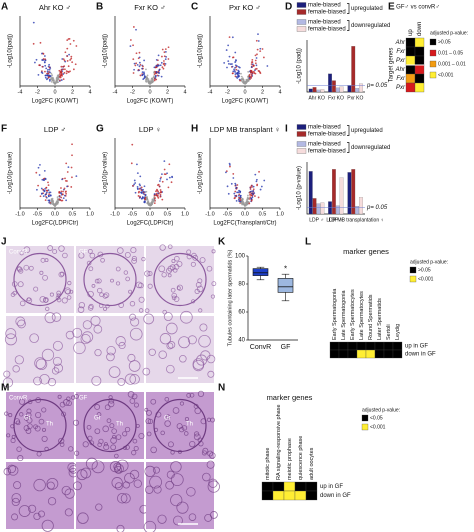  I want to click on image-tag: Gr, so click(97, 419).